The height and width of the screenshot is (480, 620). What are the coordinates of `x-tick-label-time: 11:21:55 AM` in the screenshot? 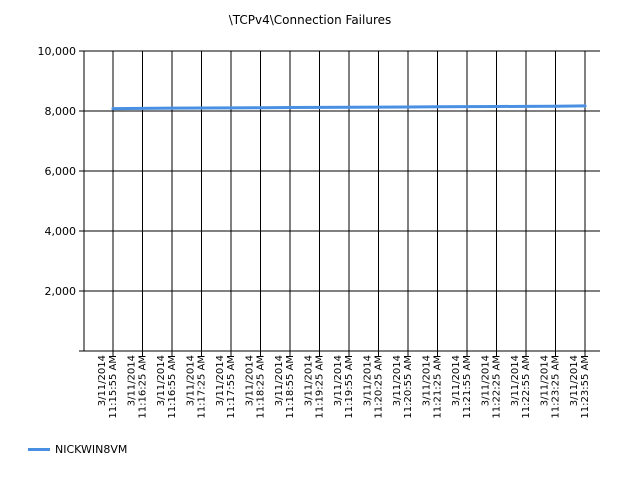 It's located at (467, 387).